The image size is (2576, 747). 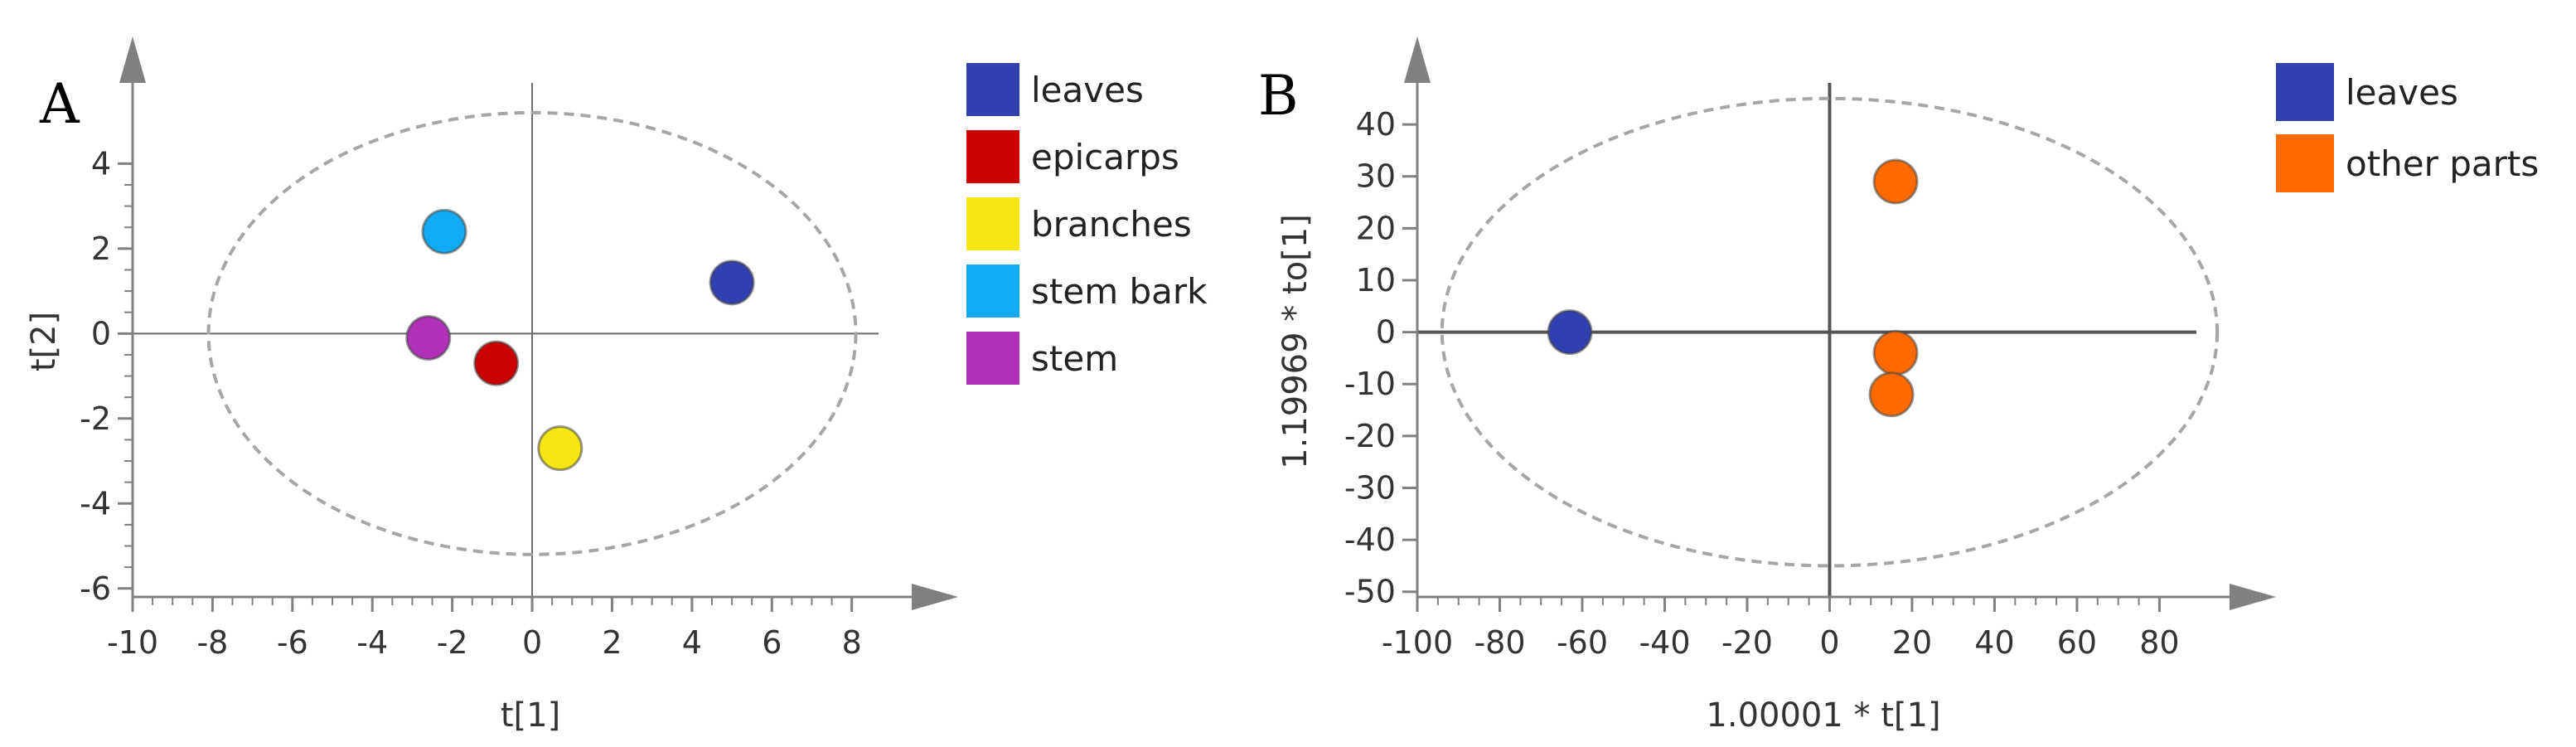 I want to click on x-tick-label: 20, so click(x=1912, y=642).